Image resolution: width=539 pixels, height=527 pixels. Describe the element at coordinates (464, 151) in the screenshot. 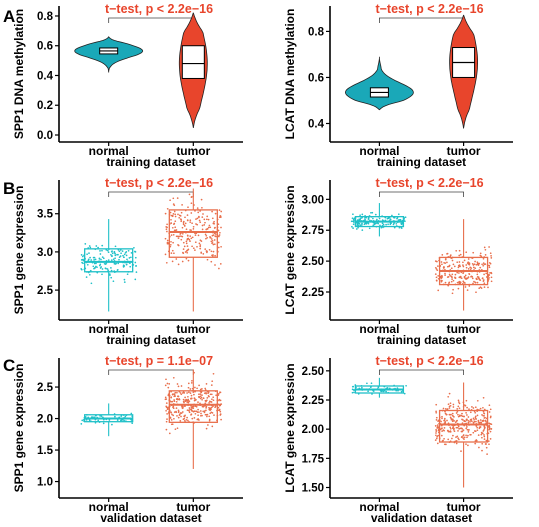

I see `x-category-tumor: tumor` at that location.